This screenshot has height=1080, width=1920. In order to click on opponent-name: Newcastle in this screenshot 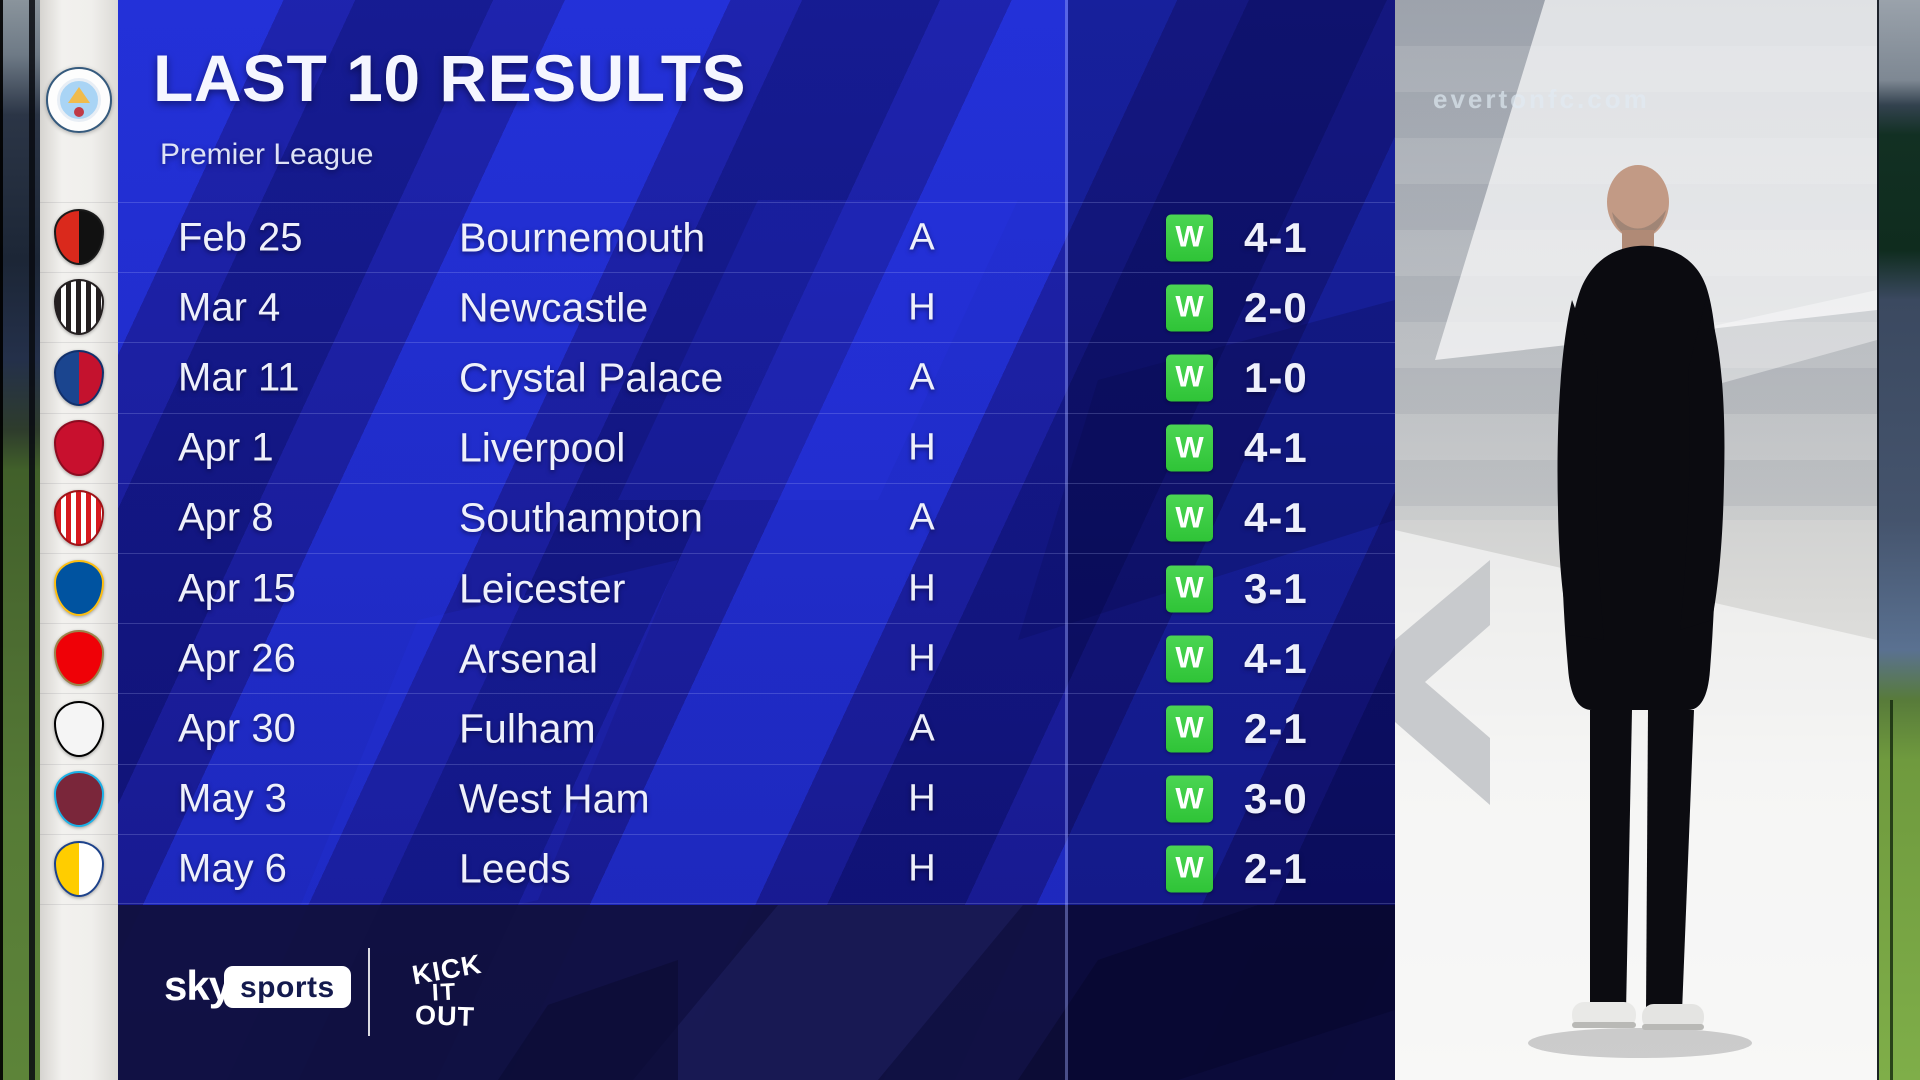, I will do `click(554, 307)`.